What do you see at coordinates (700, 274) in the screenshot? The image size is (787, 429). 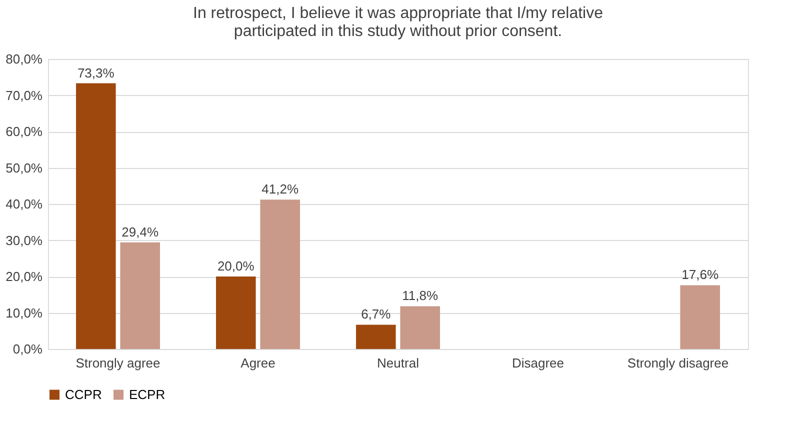 I see `data-label: 17,6%` at bounding box center [700, 274].